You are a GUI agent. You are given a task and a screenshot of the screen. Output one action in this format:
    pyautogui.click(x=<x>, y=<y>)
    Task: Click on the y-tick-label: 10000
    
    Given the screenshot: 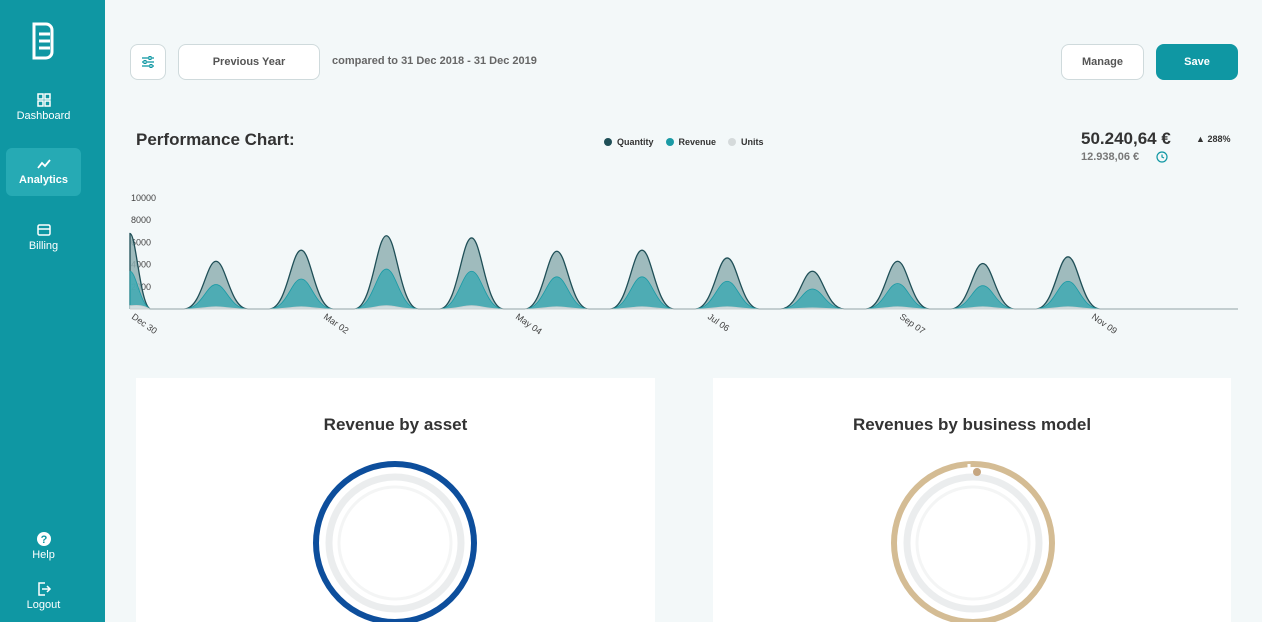 What is the action you would take?
    pyautogui.click(x=143, y=198)
    